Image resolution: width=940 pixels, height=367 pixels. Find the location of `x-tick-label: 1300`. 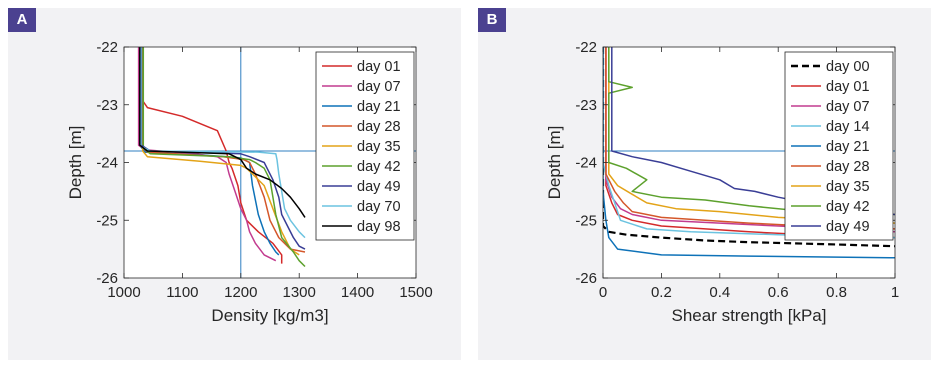

x-tick-label: 1300 is located at coordinates (299, 292).